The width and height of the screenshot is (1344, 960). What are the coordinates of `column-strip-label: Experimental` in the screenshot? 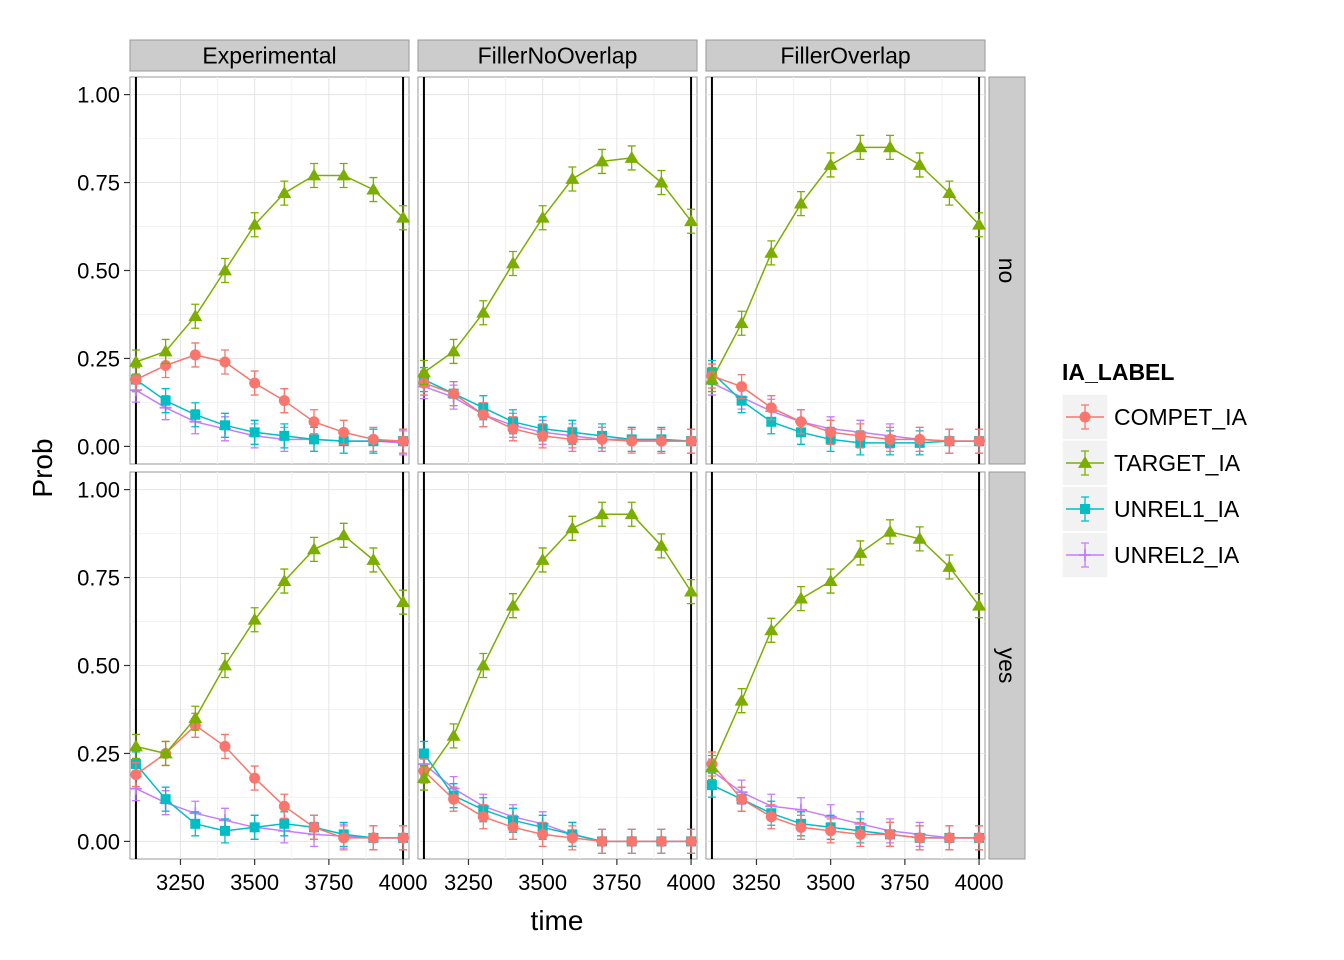 It's located at (269, 56).